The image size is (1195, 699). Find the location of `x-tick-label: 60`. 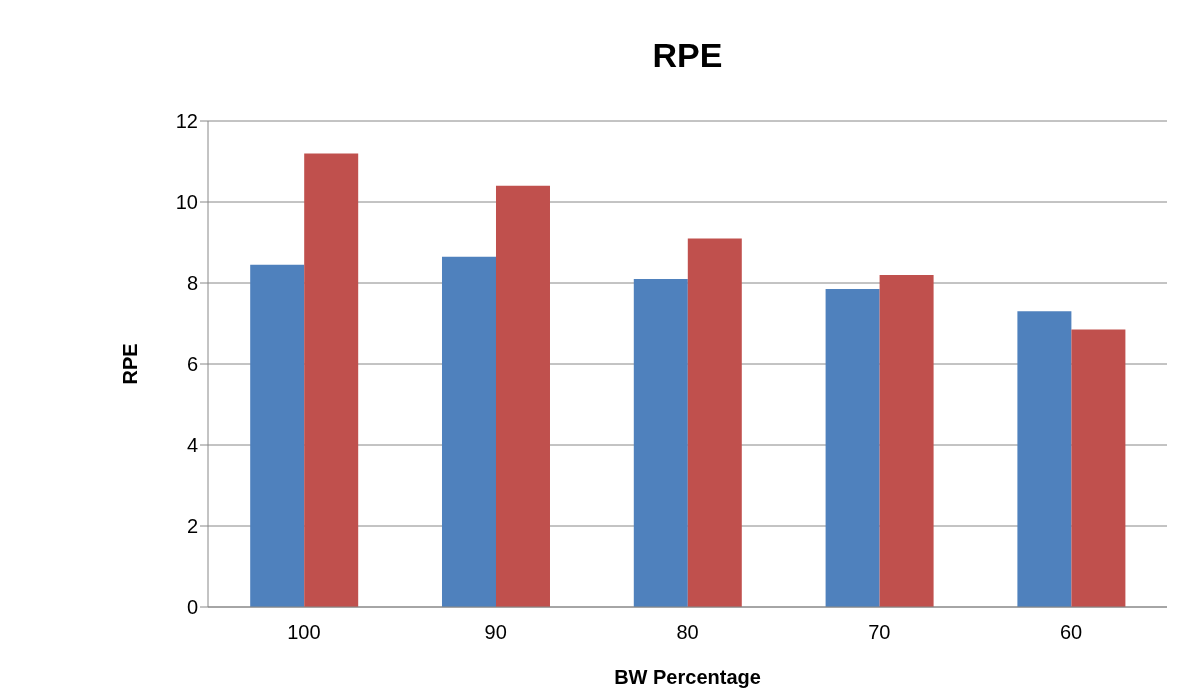

x-tick-label: 60 is located at coordinates (1071, 632).